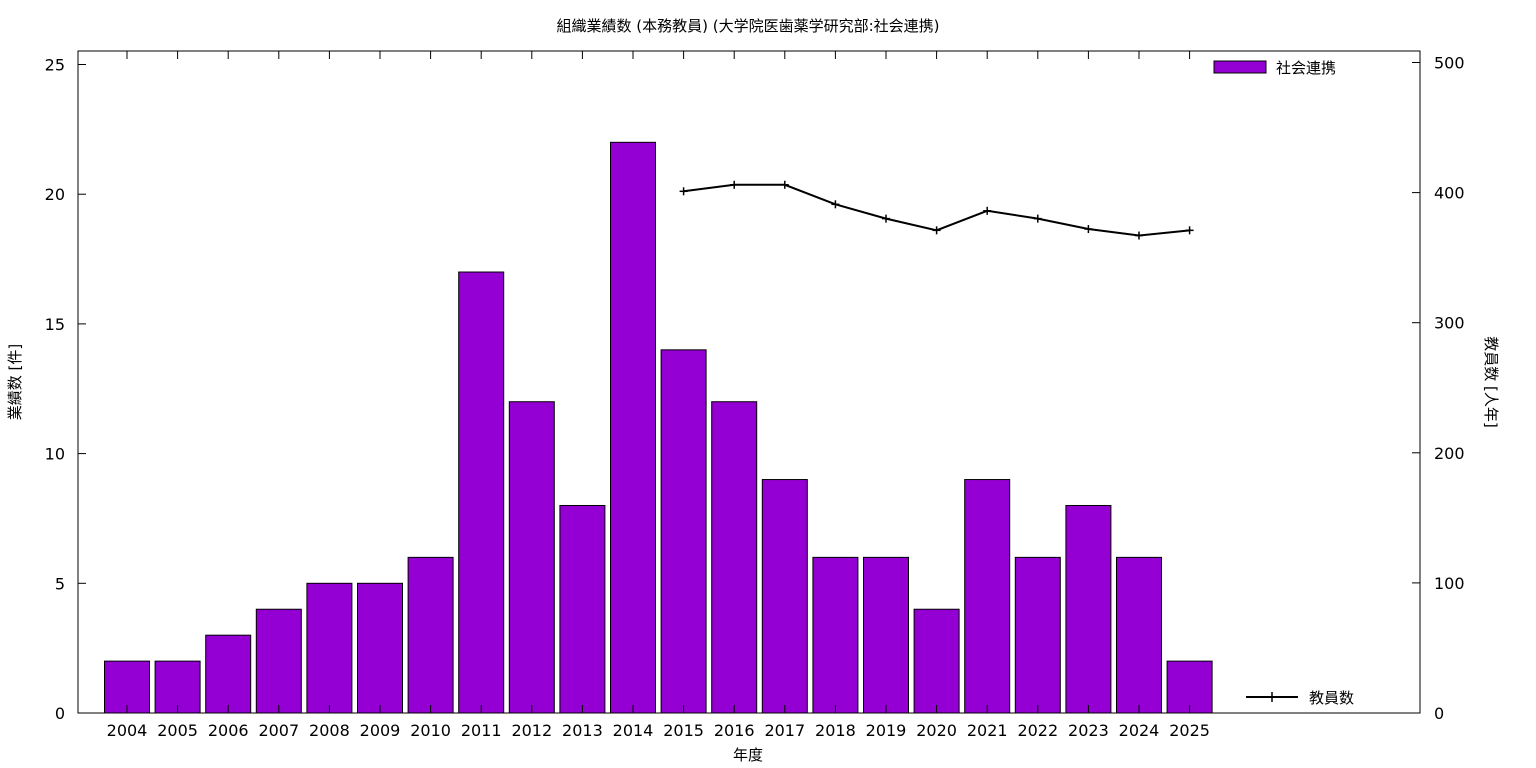 Image resolution: width=1536 pixels, height=768 pixels. Describe the element at coordinates (1449, 63) in the screenshot. I see `y2-tick-label: 500` at that location.